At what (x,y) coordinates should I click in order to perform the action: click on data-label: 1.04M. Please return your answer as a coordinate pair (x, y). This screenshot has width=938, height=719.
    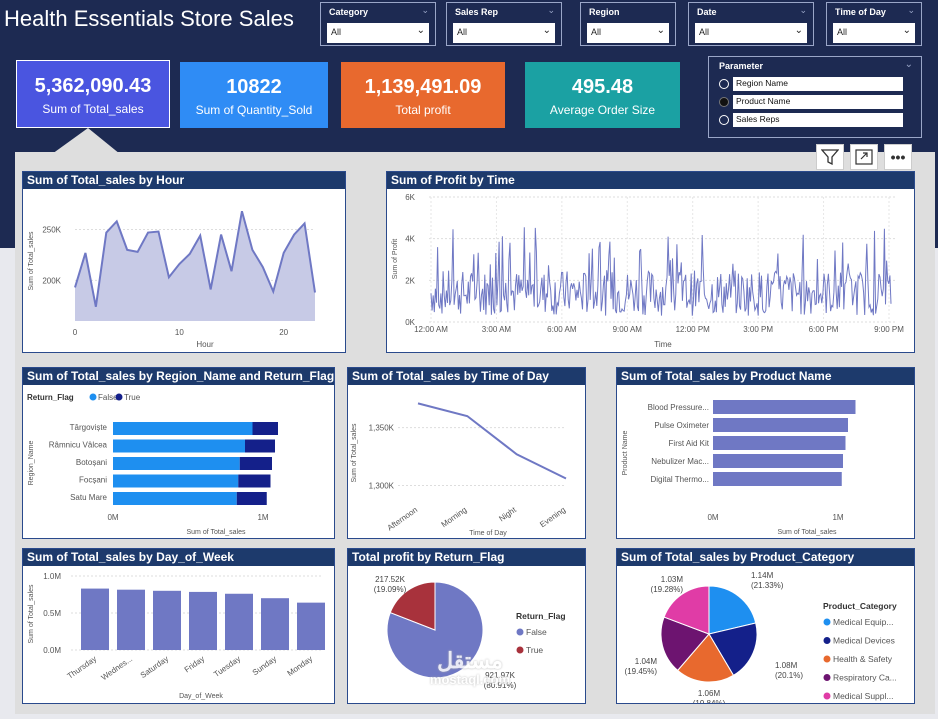
    Looking at the image, I should click on (646, 661).